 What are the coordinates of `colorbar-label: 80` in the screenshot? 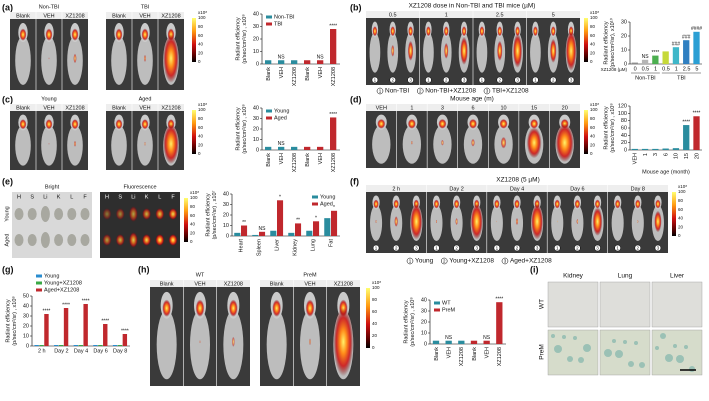 It's located at (201, 26).